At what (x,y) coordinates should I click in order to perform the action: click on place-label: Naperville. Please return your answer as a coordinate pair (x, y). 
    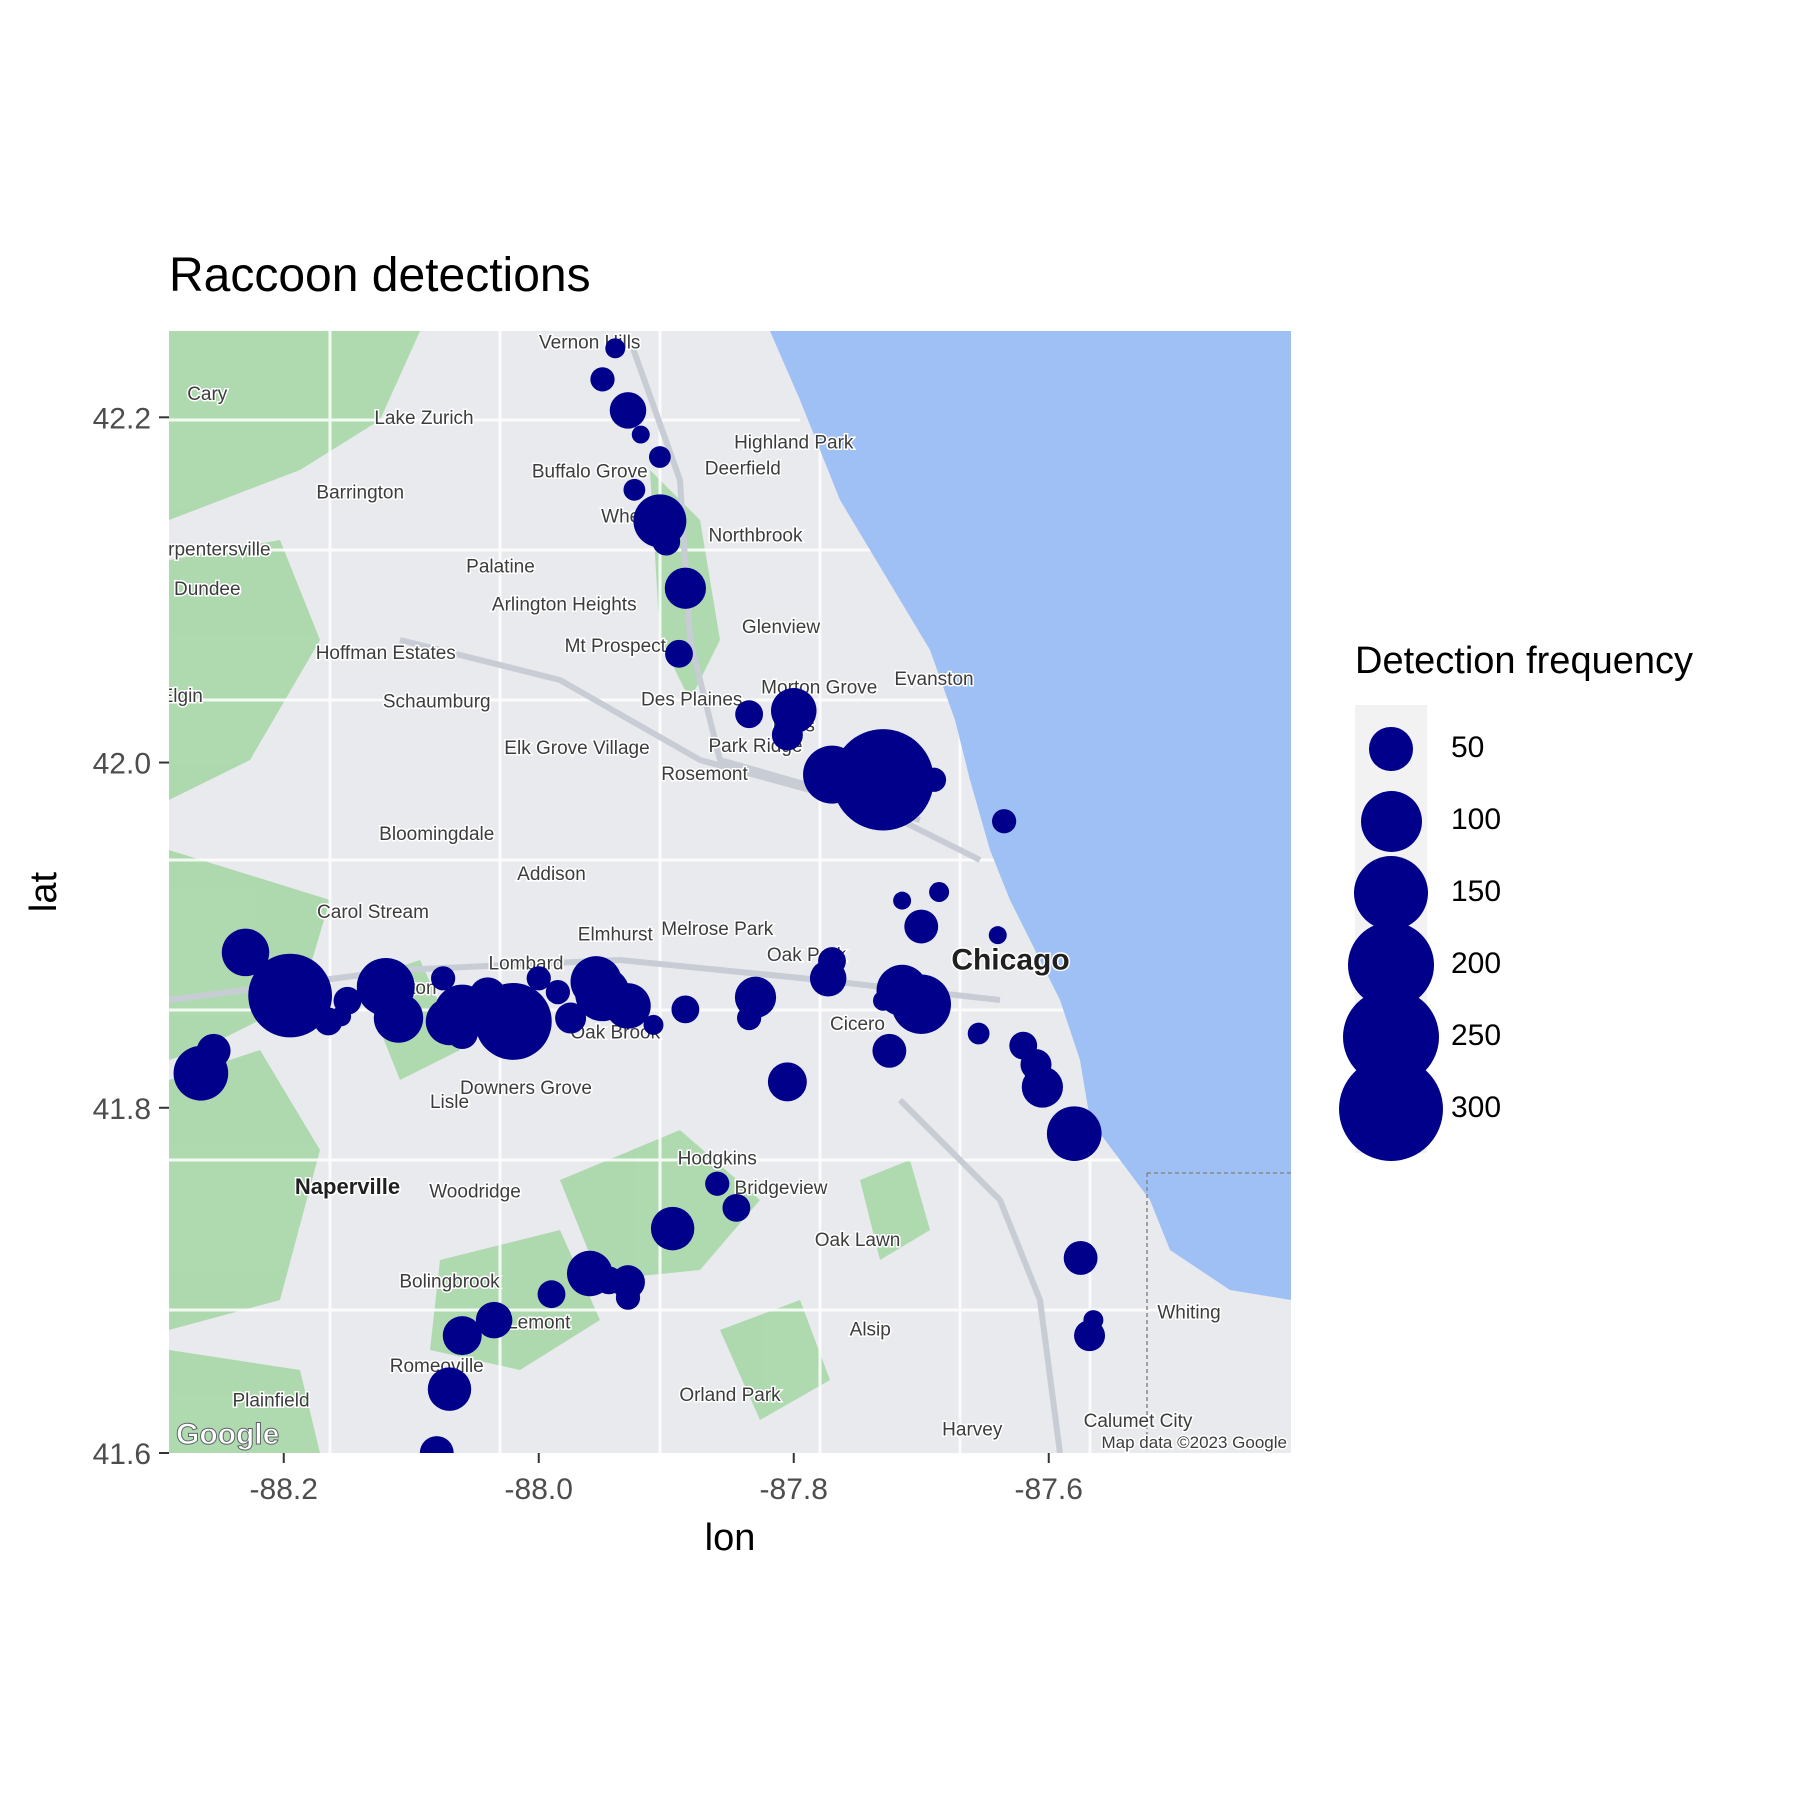
    Looking at the image, I should click on (347, 1186).